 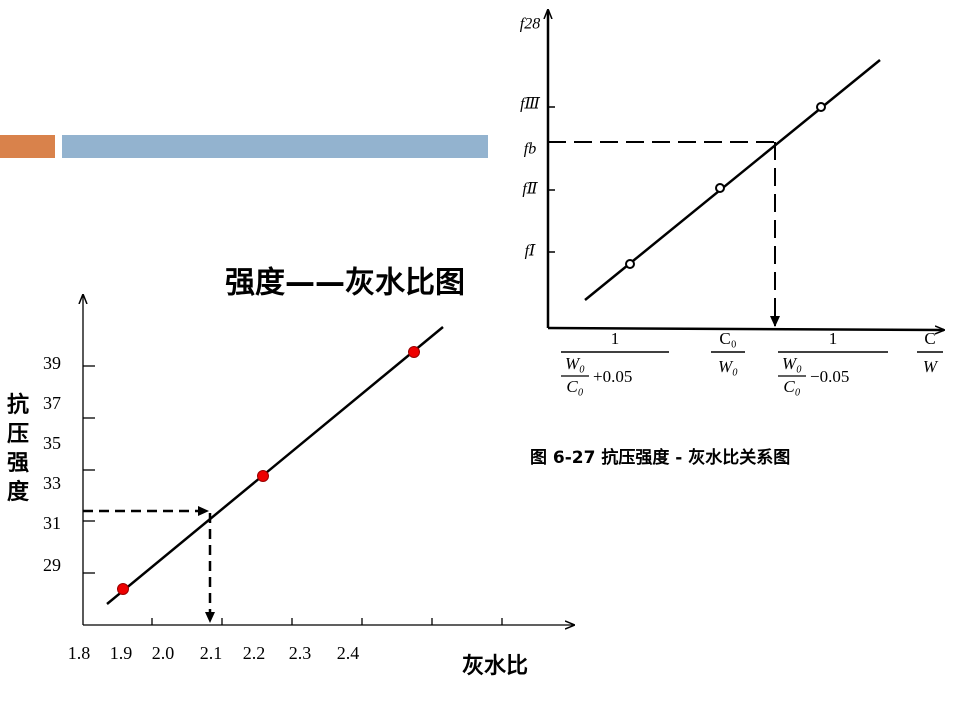 What do you see at coordinates (52, 403) in the screenshot?
I see `y-label: 37` at bounding box center [52, 403].